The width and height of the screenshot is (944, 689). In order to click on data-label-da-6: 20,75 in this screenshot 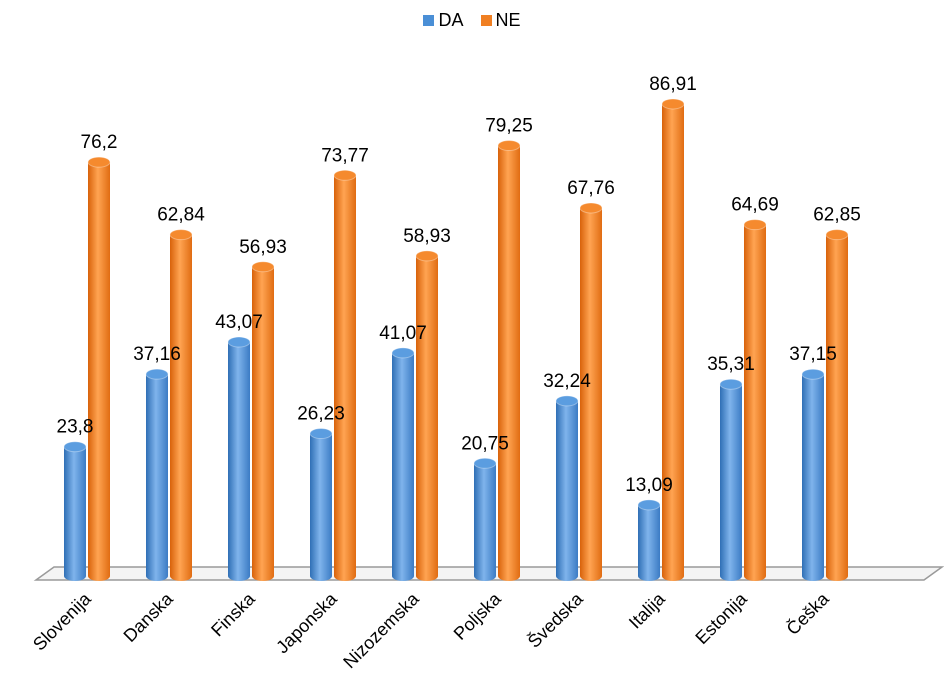, I will do `click(485, 443)`.